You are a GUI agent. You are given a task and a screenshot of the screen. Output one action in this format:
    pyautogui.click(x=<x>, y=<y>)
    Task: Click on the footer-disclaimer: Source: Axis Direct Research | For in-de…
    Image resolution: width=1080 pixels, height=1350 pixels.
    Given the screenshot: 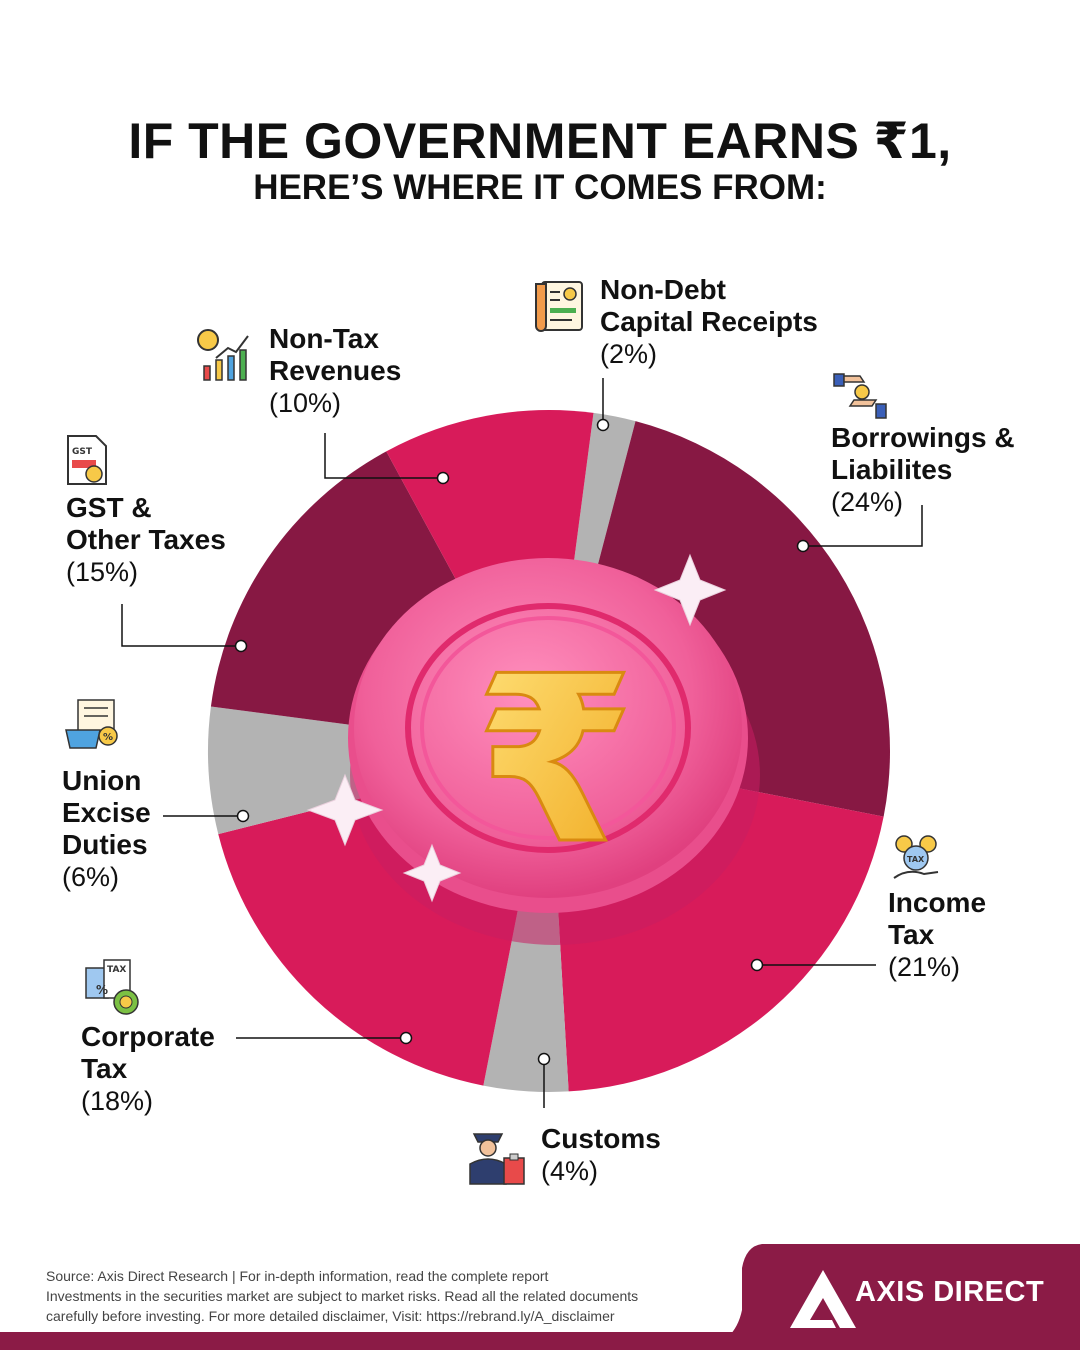 What is the action you would take?
    pyautogui.click(x=342, y=1296)
    